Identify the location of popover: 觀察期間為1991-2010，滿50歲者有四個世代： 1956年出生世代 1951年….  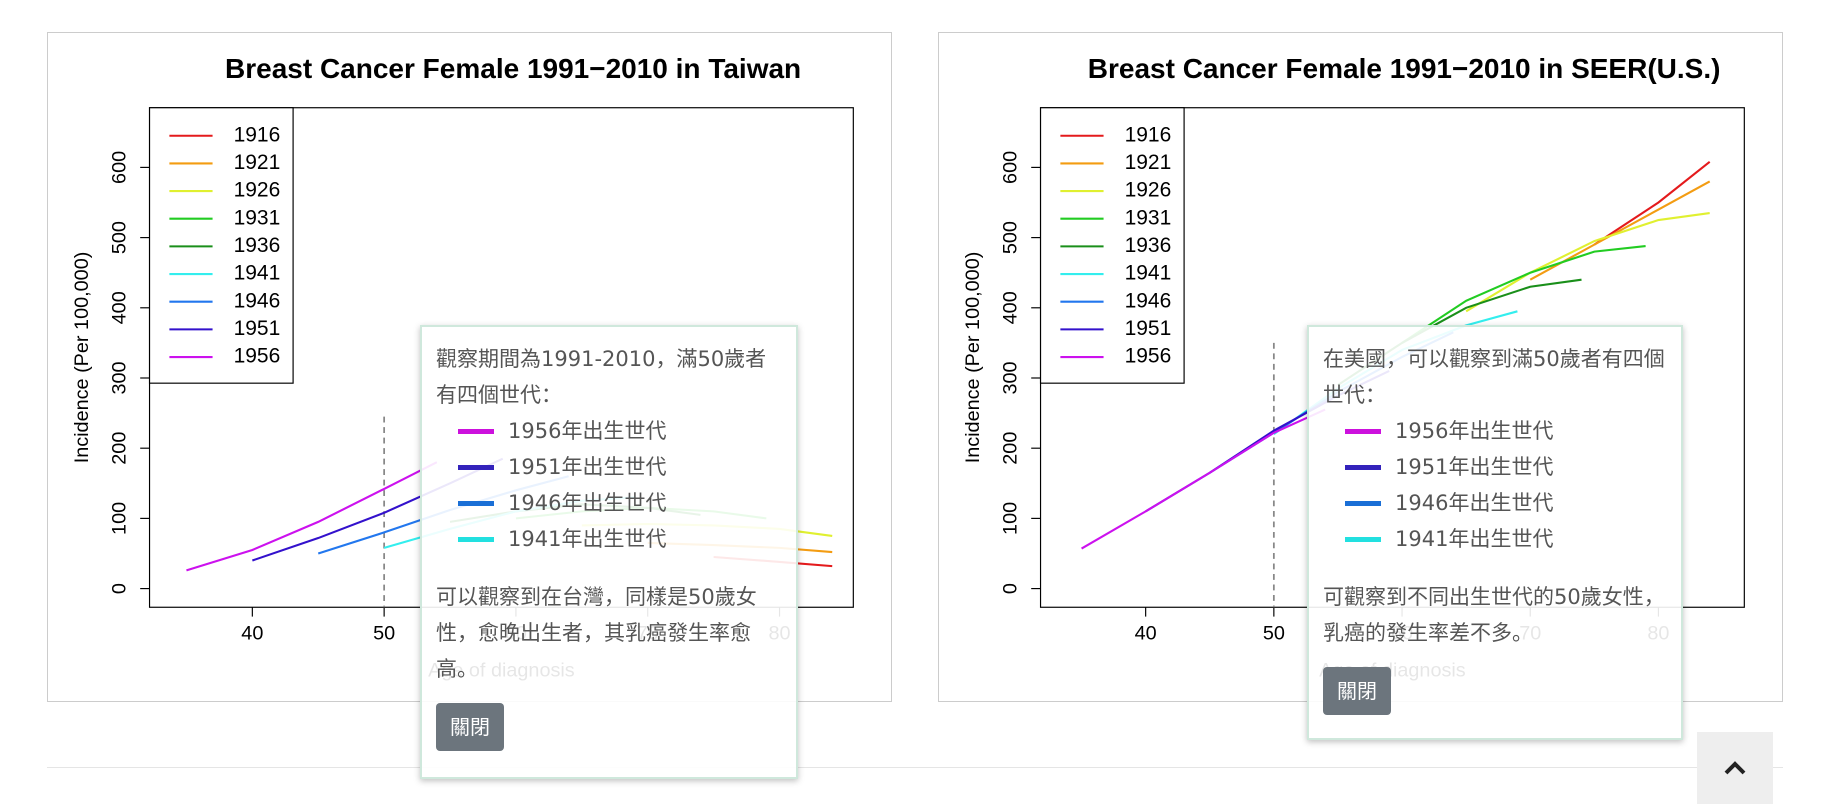
(609, 552).